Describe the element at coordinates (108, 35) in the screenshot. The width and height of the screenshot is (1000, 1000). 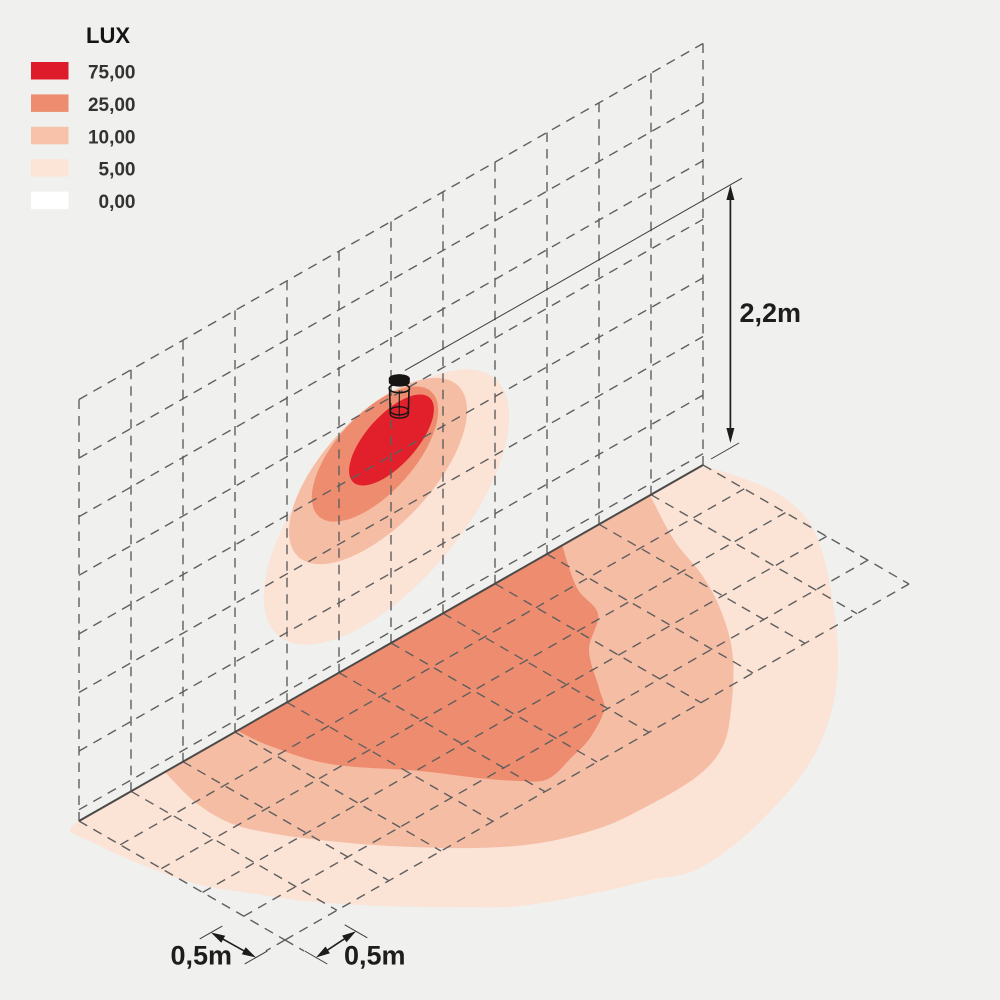
I see `svg-text: LUX` at that location.